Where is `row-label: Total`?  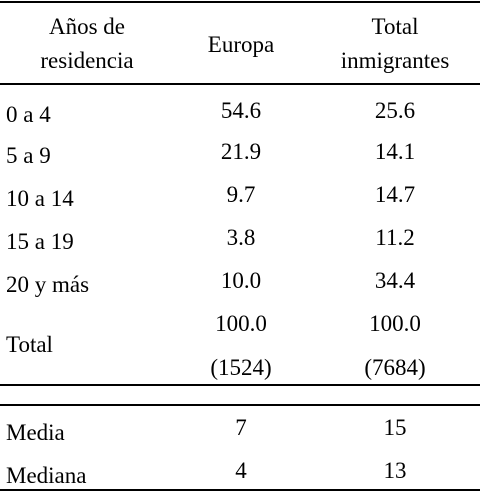
row-label: Total is located at coordinates (29, 344).